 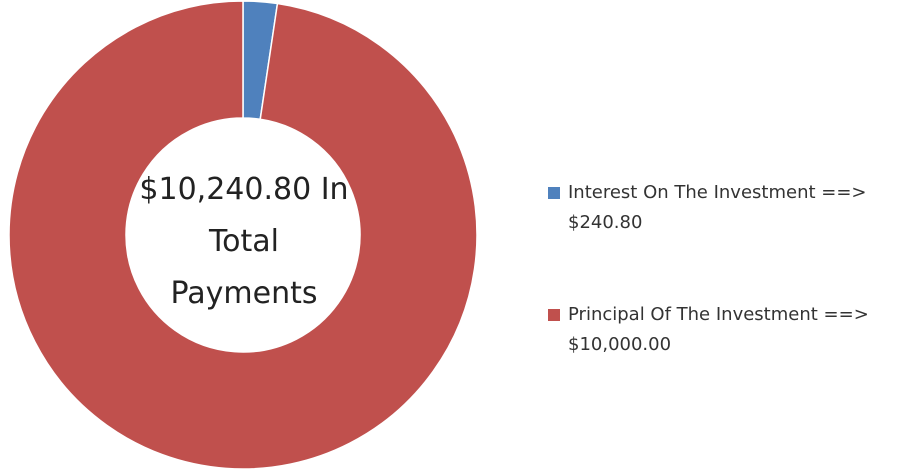 I want to click on center-label-line-2: Total, so click(x=244, y=241).